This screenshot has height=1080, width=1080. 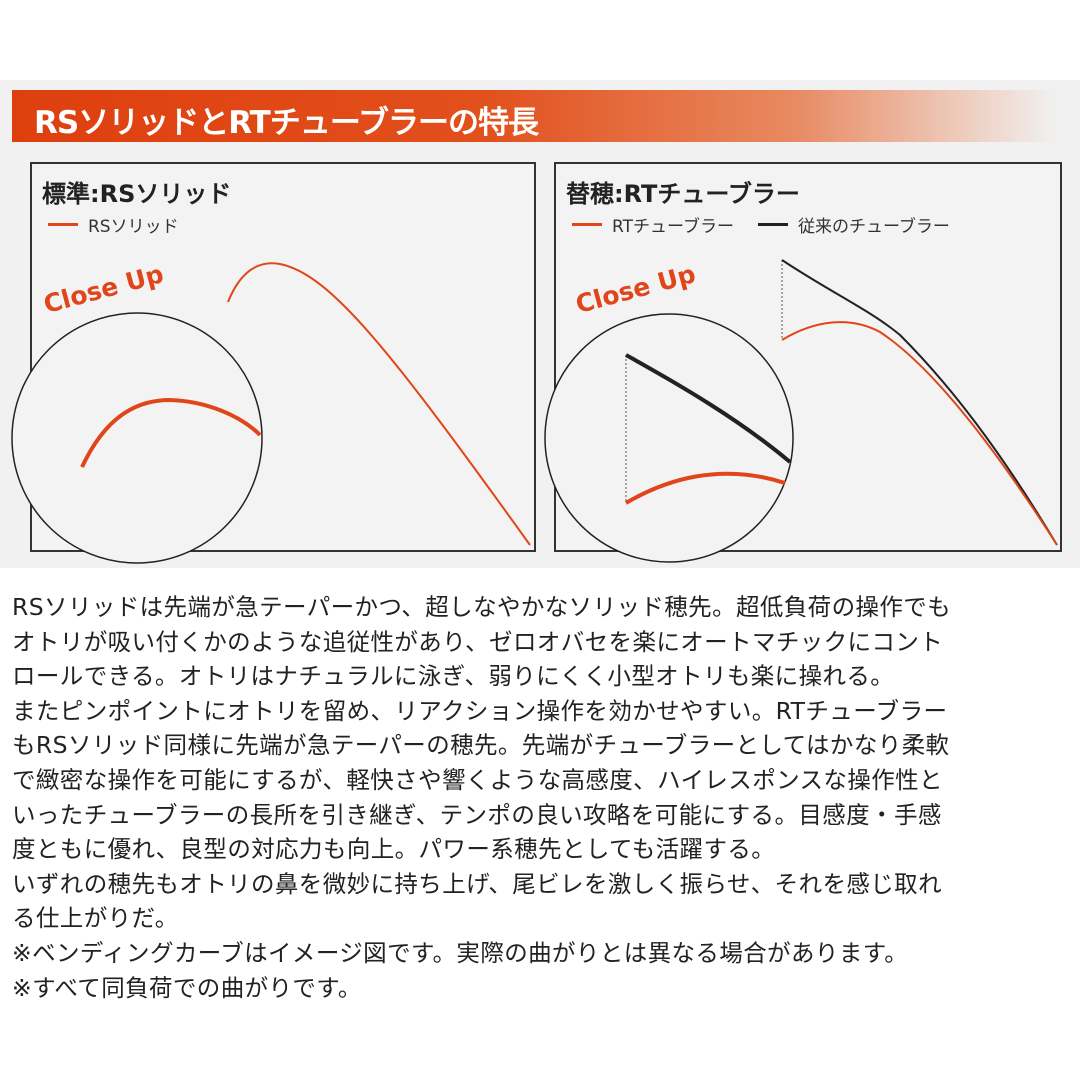 I want to click on note-line: ※ベンディングカーブはイメージ図です。実際の曲がりとは異なる場合があります。, so click(x=460, y=952).